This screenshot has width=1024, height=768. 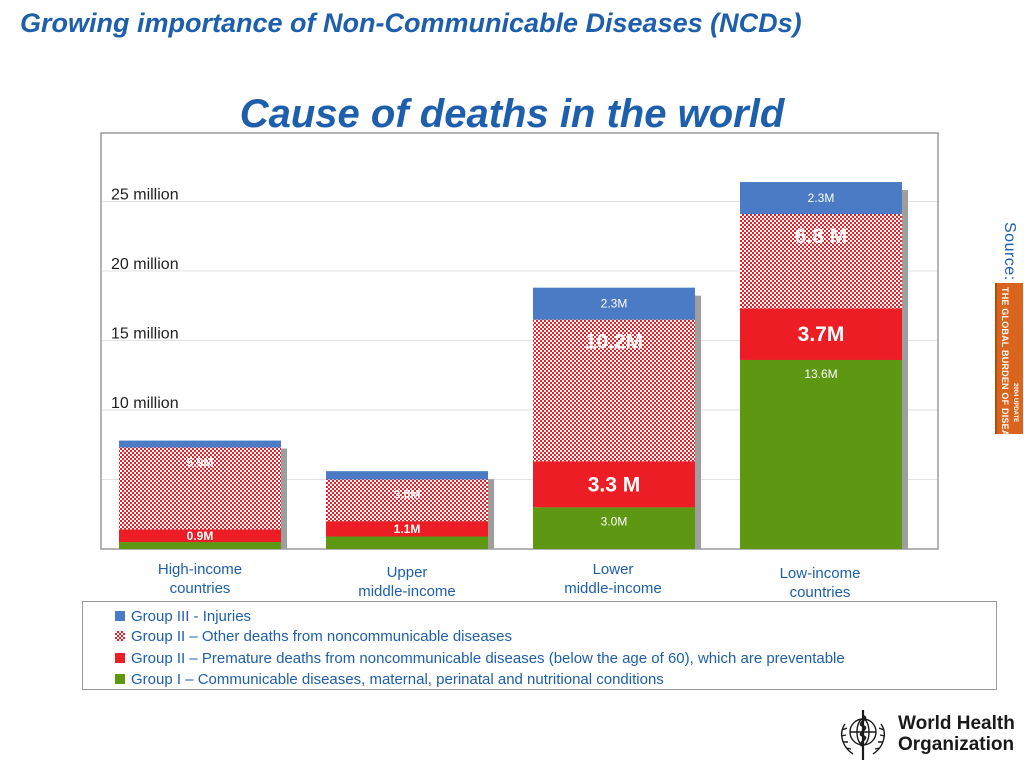 I want to click on category-label-line: Low-income, so click(x=820, y=573).